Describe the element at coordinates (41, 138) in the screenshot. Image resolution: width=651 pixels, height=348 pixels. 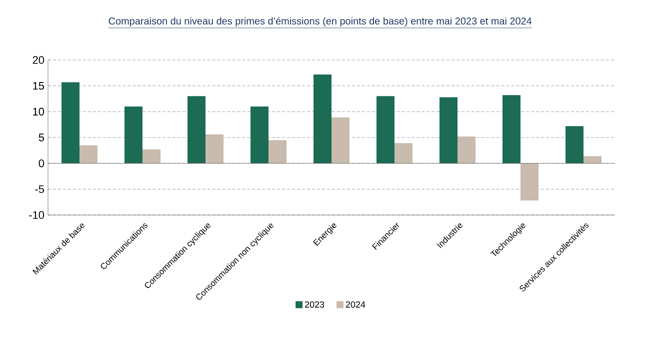
I see `y-tick-label: 5` at that location.